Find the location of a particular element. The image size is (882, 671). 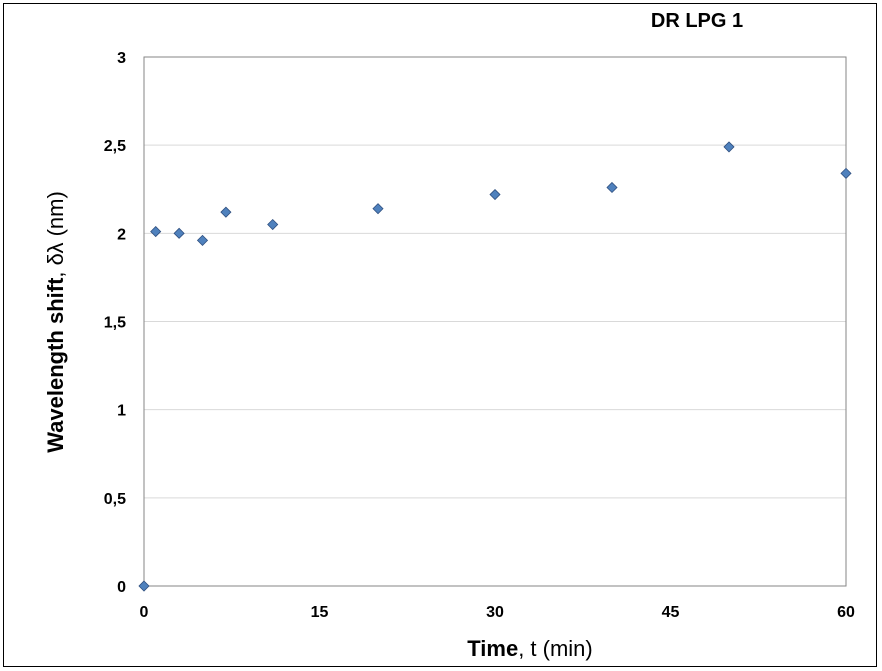

y-axis-label: Wavelength shift, δλ (nm) is located at coordinates (55, 322).